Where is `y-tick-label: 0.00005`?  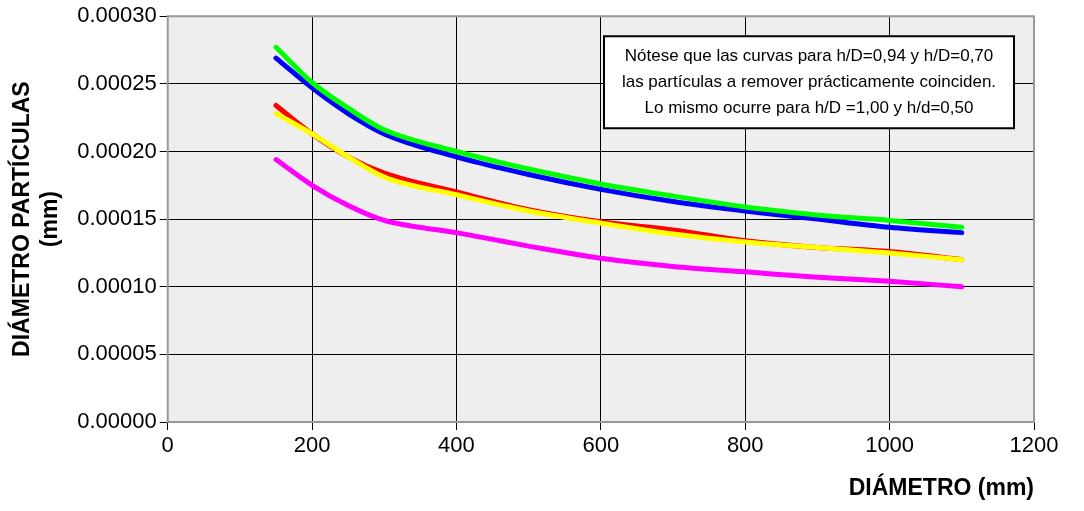 y-tick-label: 0.00005 is located at coordinates (117, 353).